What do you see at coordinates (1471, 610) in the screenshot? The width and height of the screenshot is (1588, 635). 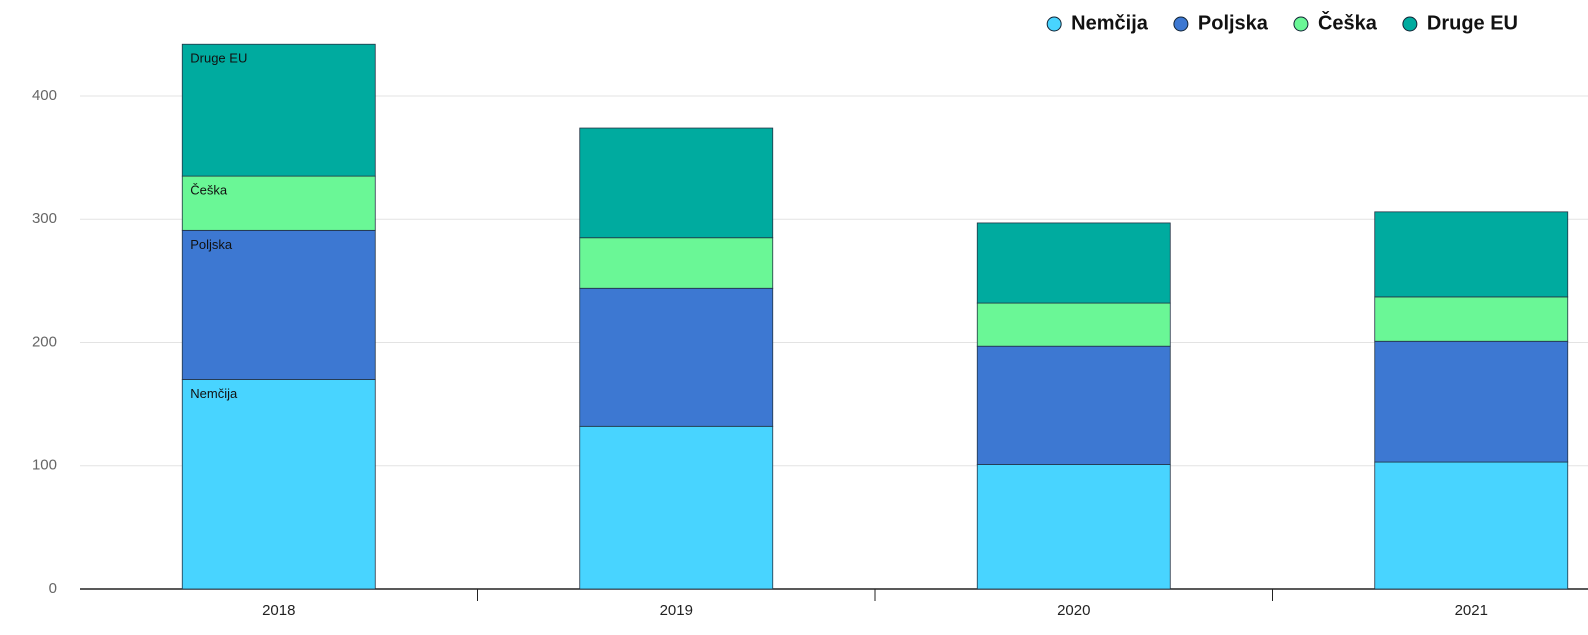 I see `x-tick-label: 2021` at bounding box center [1471, 610].